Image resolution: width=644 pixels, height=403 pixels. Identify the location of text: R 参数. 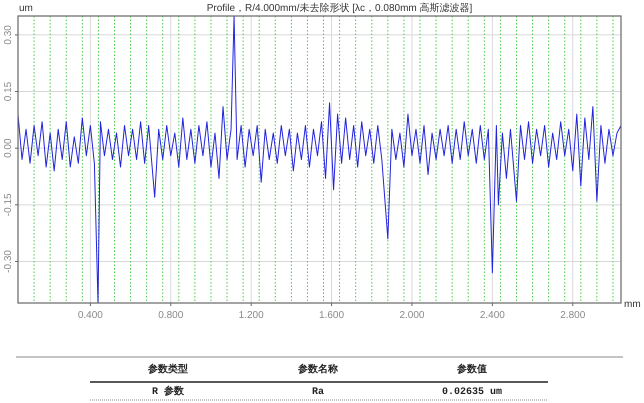
(168, 391).